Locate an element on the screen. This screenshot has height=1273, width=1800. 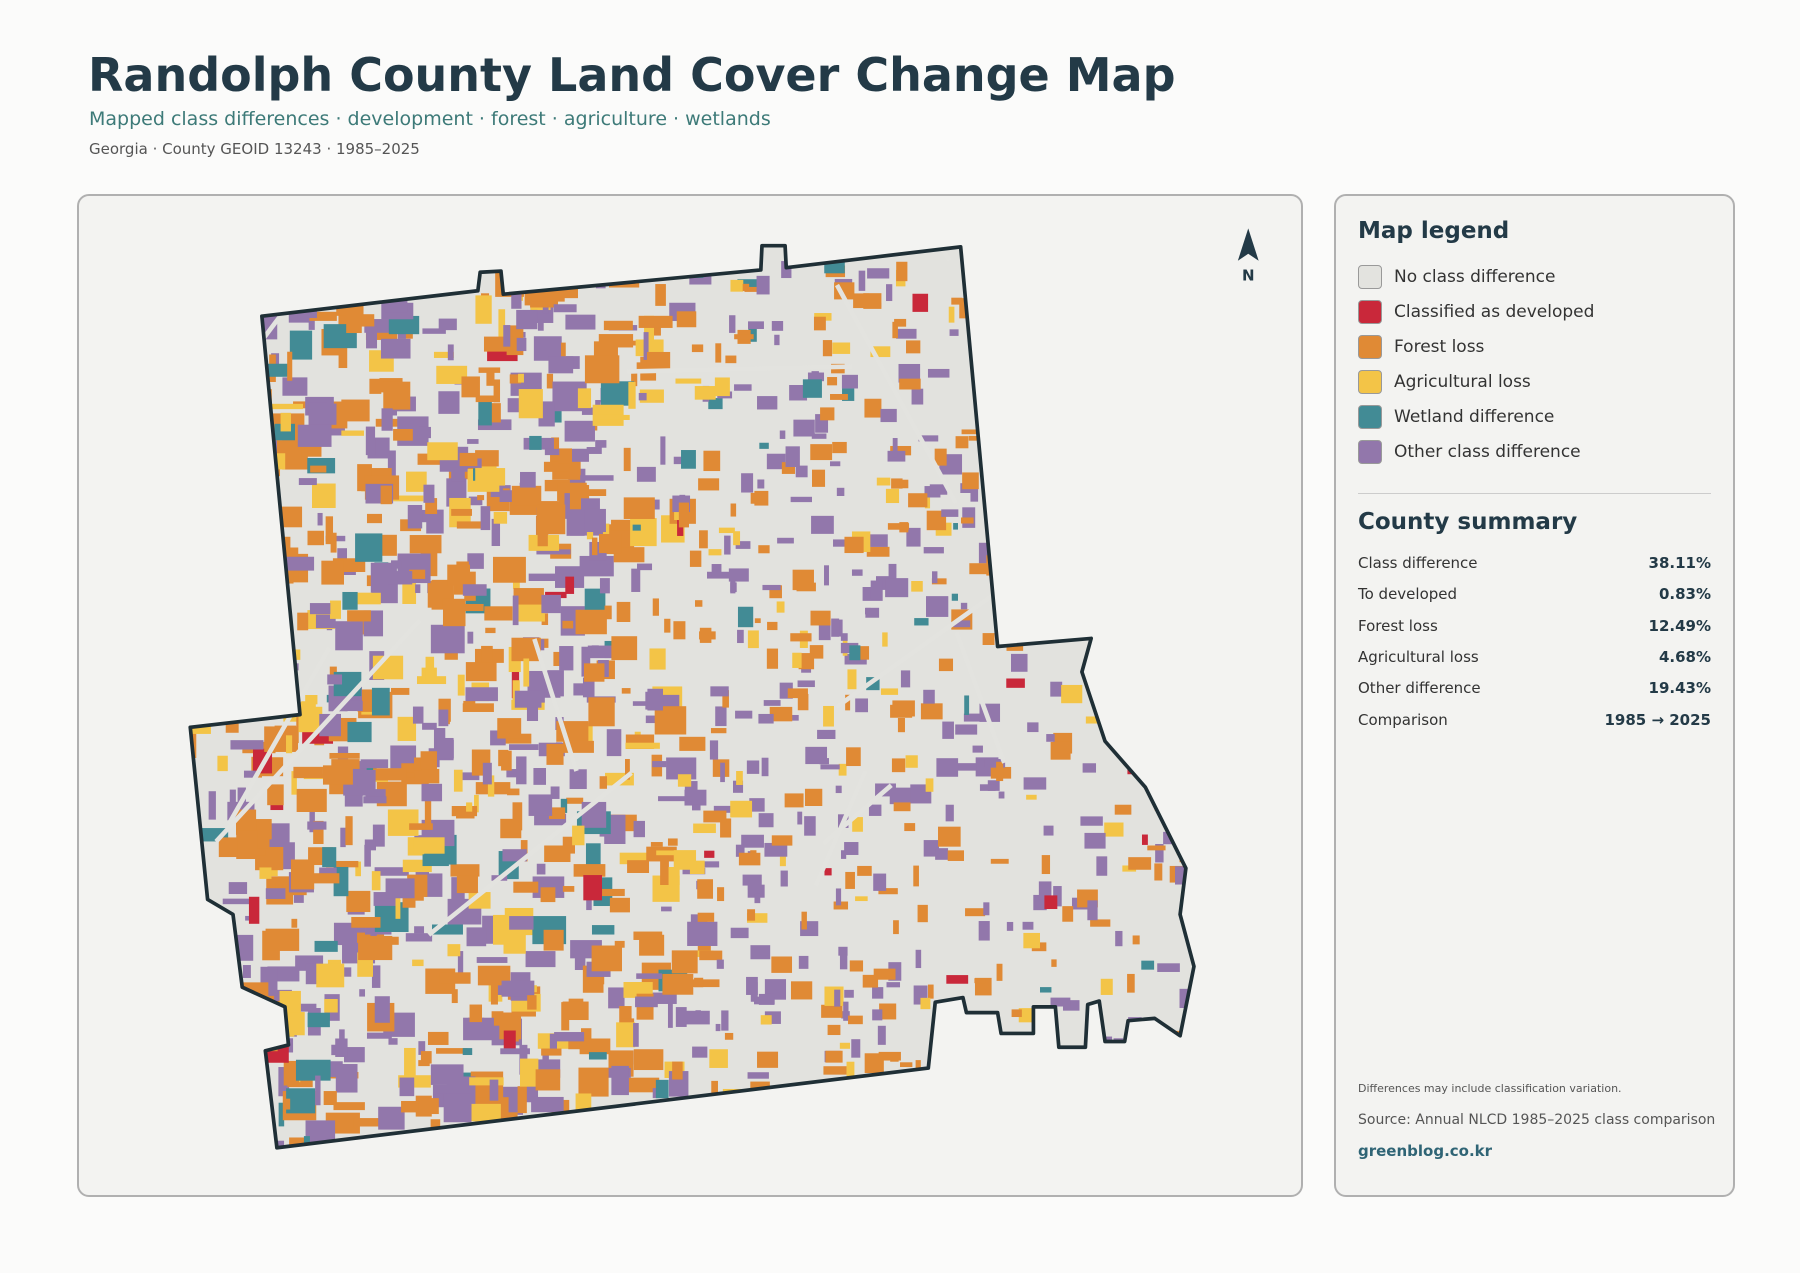
legend-item: Forest loss is located at coordinates (1421, 347).